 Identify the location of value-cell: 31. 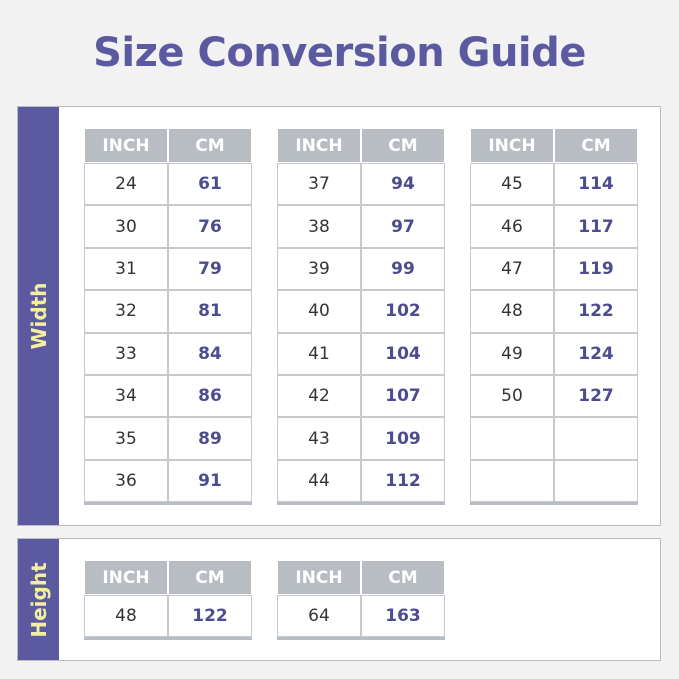
(126, 269).